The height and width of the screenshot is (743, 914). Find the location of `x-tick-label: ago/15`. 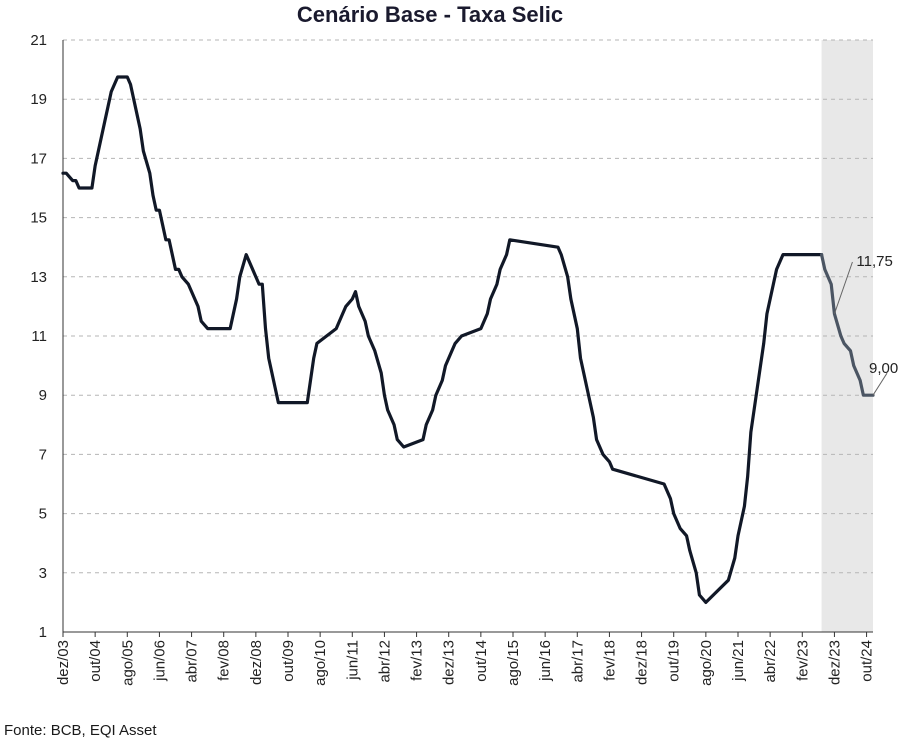

x-tick-label: ago/15 is located at coordinates (513, 663).